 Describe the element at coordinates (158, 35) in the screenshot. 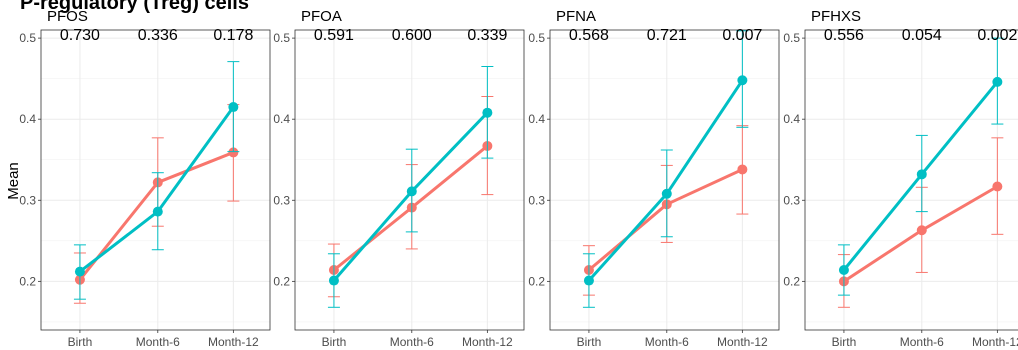

I see `p-value-label: 0.336` at that location.